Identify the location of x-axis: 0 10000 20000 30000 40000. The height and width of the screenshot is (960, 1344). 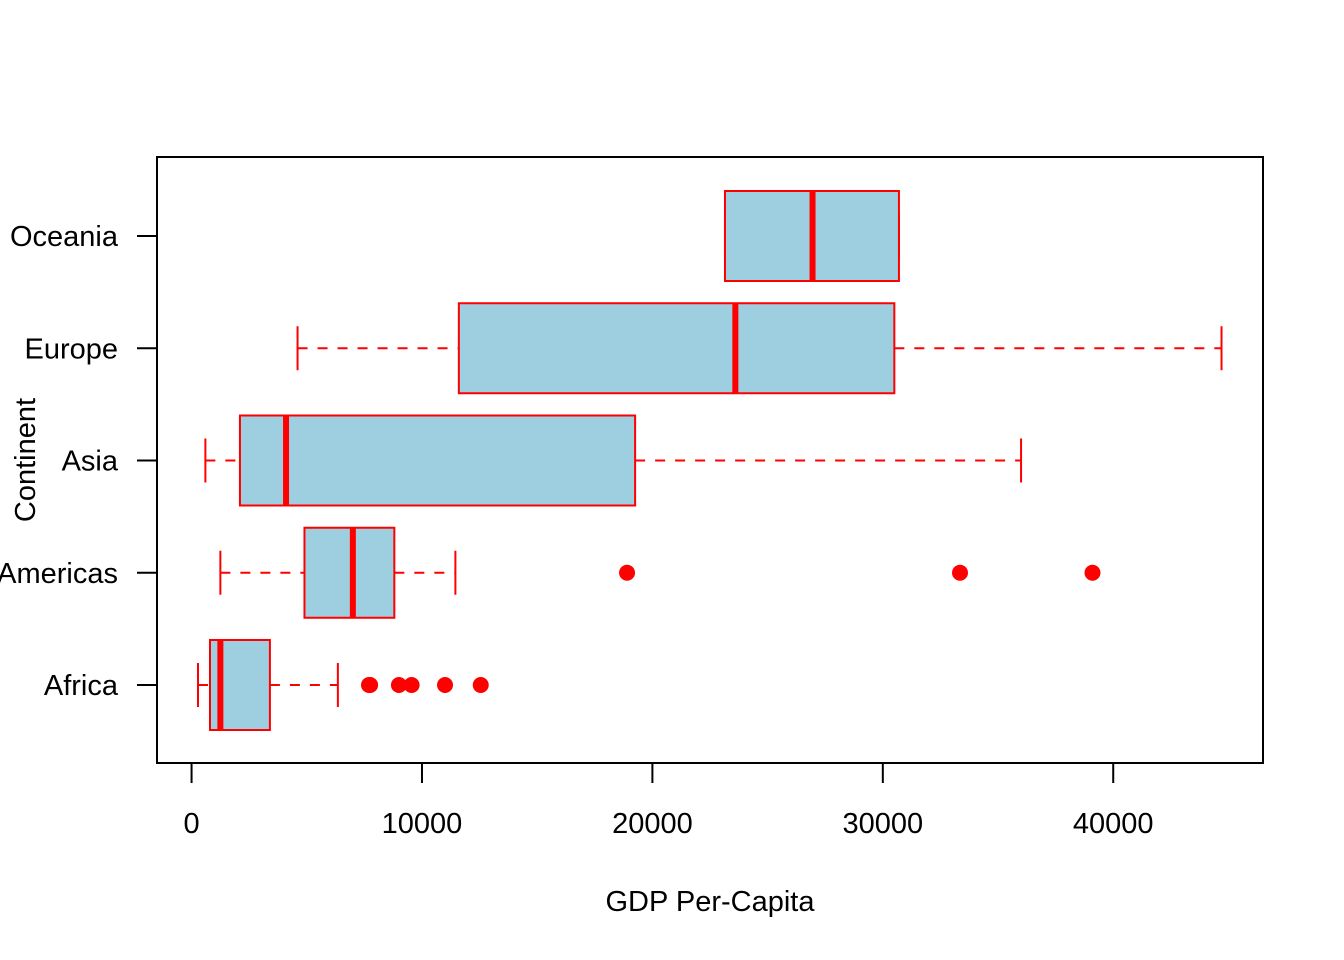
(668, 801).